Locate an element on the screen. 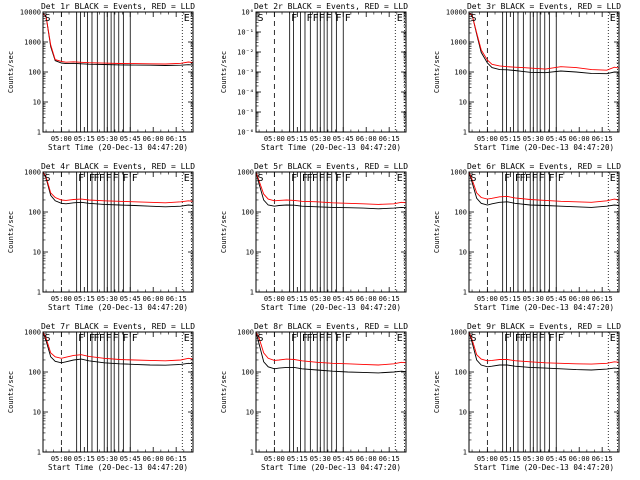  y-tick-label: 10⁰ is located at coordinates (247, 13).